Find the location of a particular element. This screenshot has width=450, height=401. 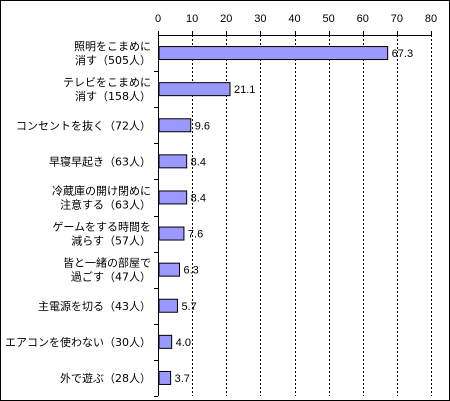

x-tick-label: 50 is located at coordinates (329, 19).